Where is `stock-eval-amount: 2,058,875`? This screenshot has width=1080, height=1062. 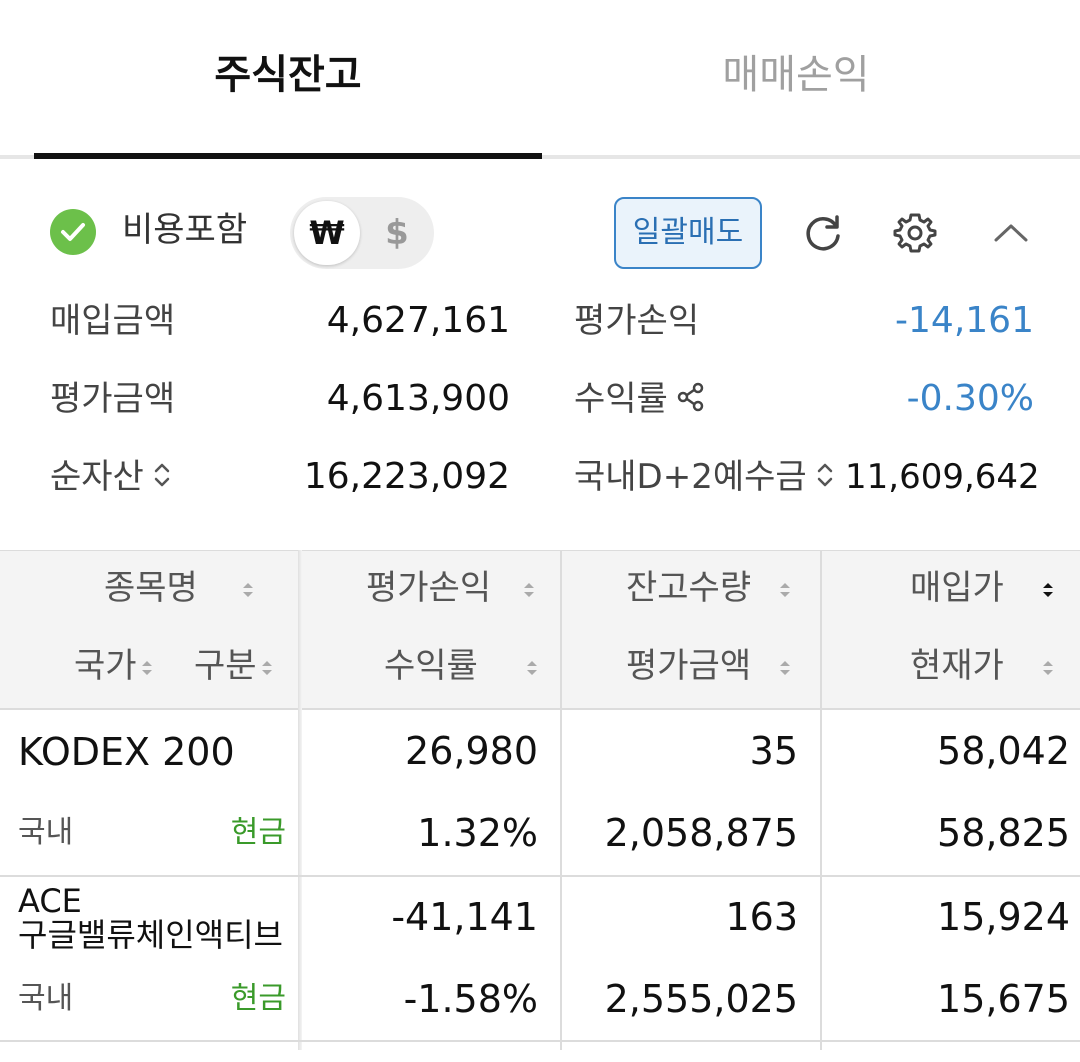
stock-eval-amount: 2,058,875 is located at coordinates (701, 833).